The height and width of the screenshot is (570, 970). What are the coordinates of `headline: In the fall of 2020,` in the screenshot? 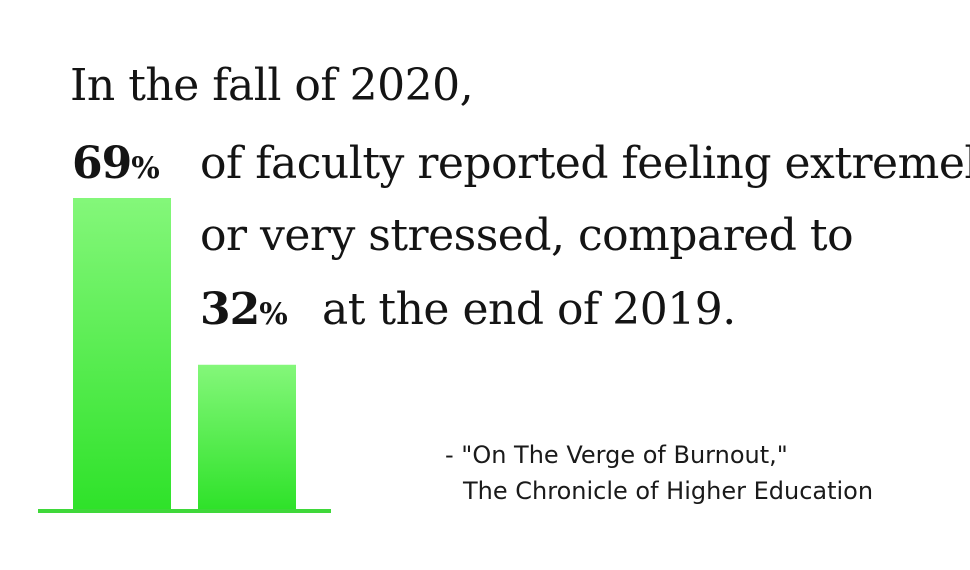 It's located at (272, 85).